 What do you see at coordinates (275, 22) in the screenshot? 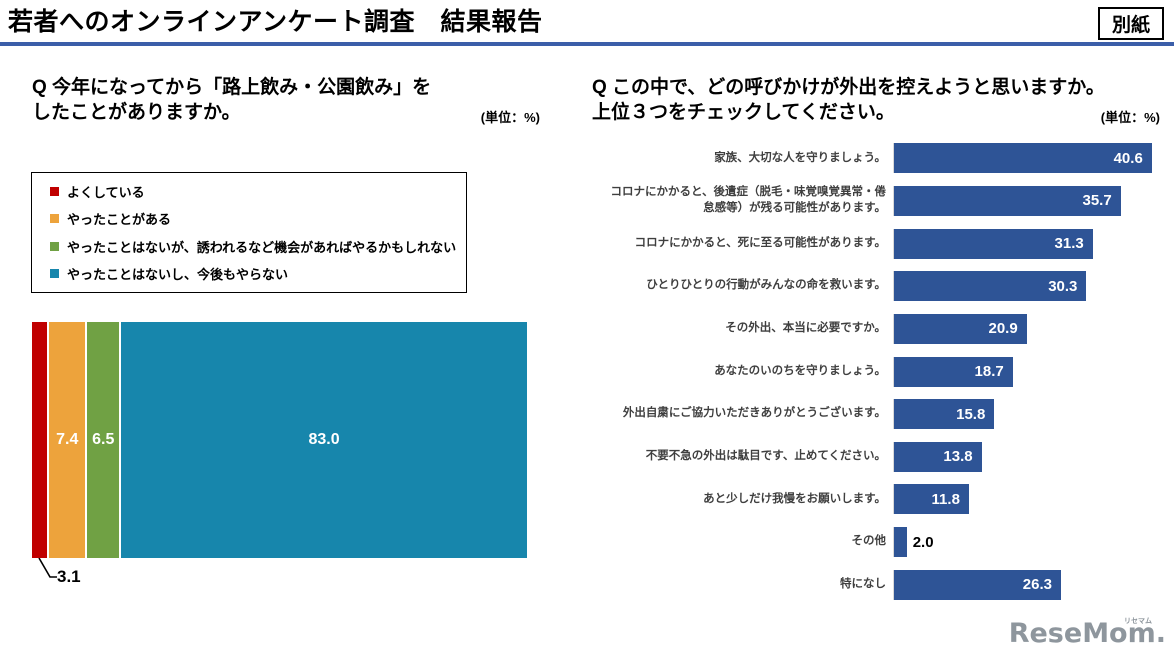
I see `page-title: 若者へのオンラインアンケート調査 結果報告` at bounding box center [275, 22].